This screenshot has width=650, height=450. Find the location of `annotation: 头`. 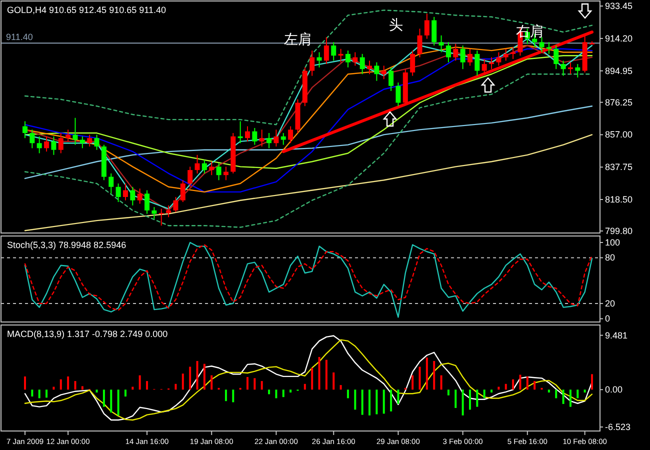

annotation: 头 is located at coordinates (396, 26).